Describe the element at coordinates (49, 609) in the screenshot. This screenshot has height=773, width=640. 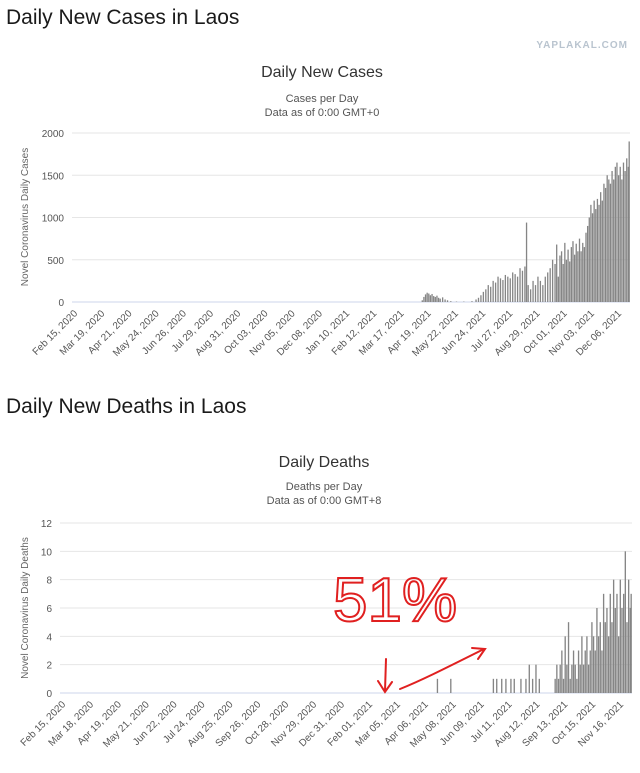
I see `y-tick-label: 6` at that location.